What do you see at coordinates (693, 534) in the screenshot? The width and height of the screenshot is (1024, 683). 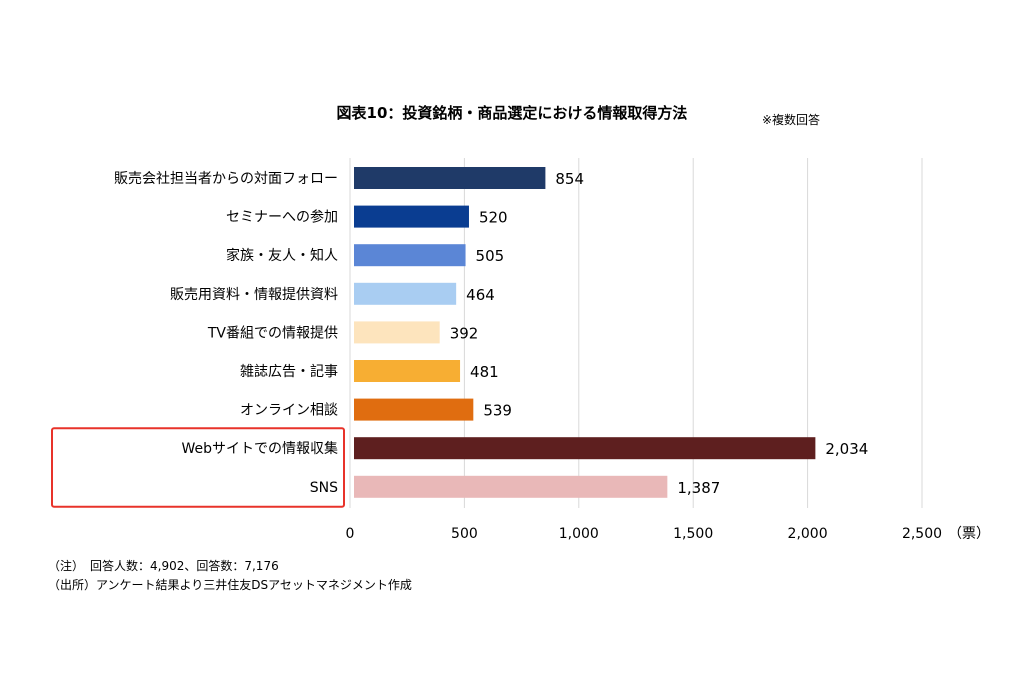 I see `x-tick-label: 1,500` at bounding box center [693, 534].